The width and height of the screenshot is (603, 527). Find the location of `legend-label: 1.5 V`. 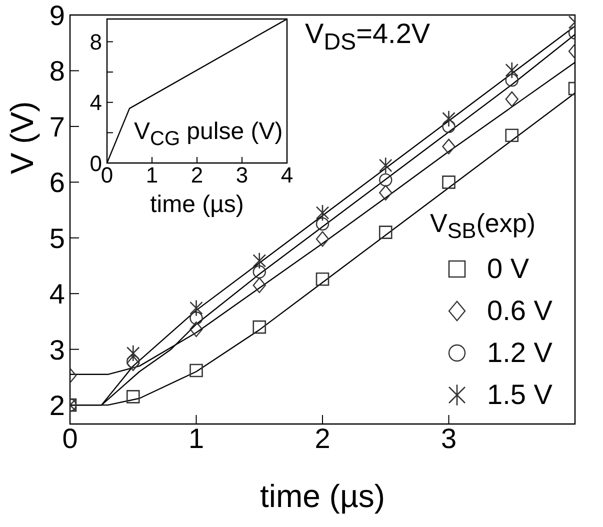

legend-label: 1.5 V is located at coordinates (519, 395).